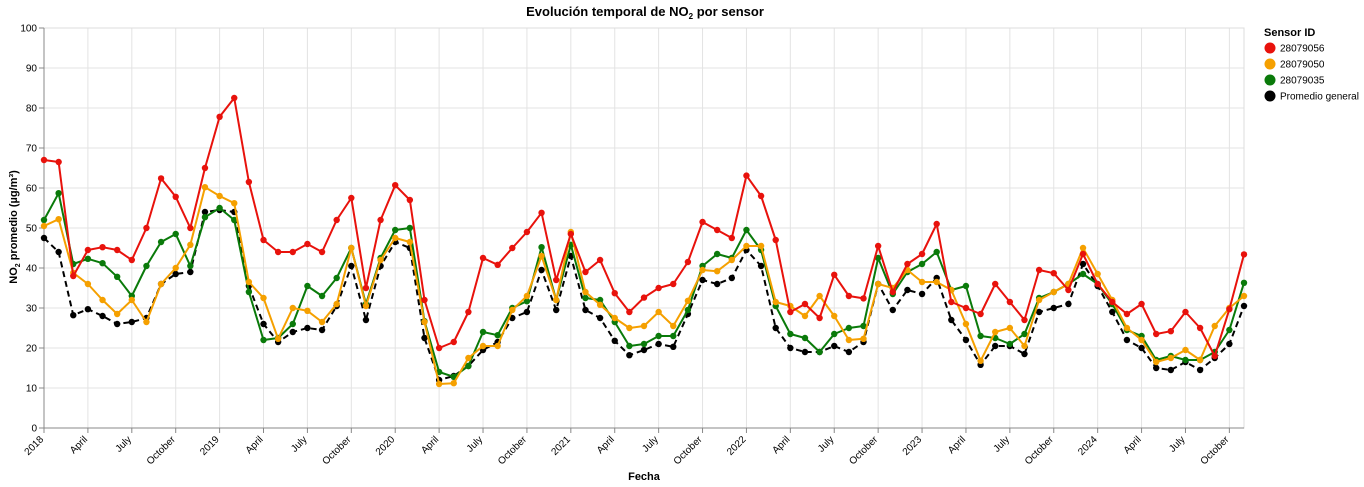  What do you see at coordinates (1302, 65) in the screenshot?
I see `legend-label: 28079050` at bounding box center [1302, 65].